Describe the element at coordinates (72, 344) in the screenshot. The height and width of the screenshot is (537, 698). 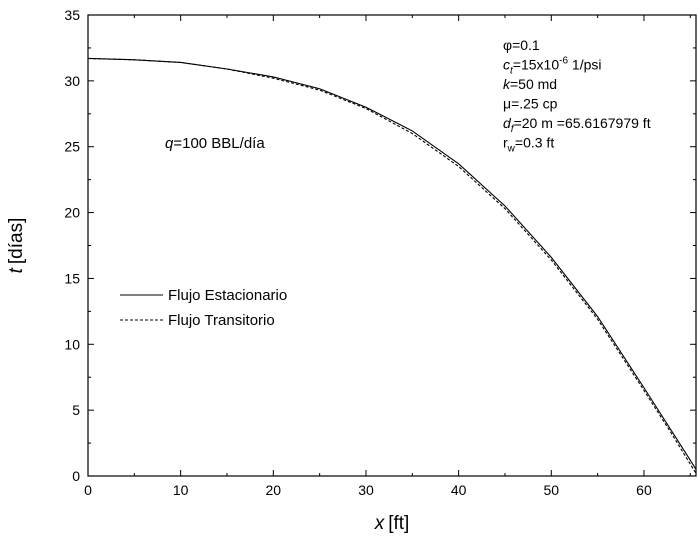
I see `y-tick-label: 10` at that location.